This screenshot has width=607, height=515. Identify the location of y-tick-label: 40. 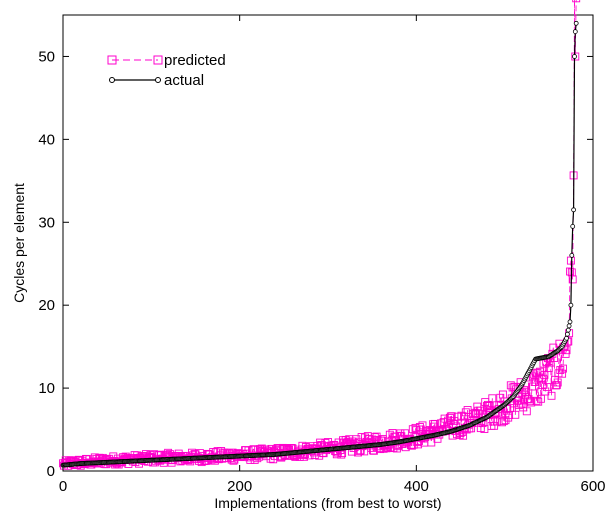
(46, 139).